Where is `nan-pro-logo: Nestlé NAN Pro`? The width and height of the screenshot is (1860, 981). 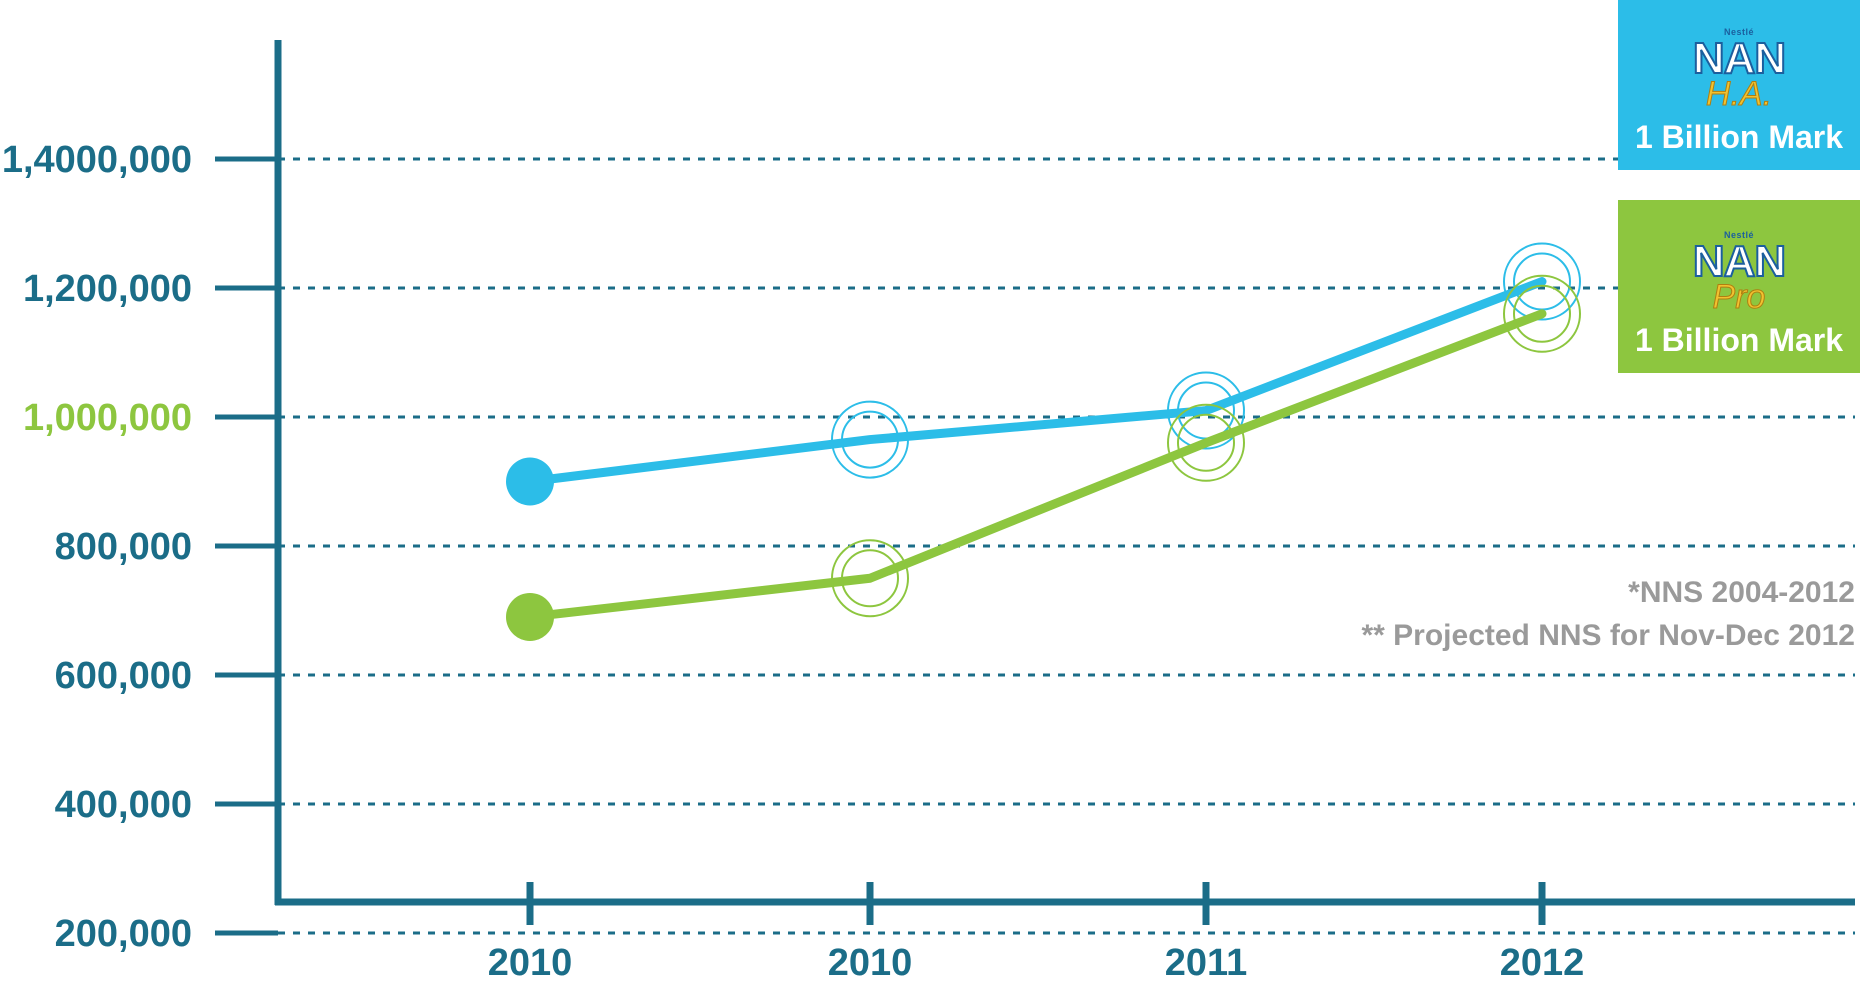
nan-pro-logo: Nestlé NAN Pro is located at coordinates (1739, 273).